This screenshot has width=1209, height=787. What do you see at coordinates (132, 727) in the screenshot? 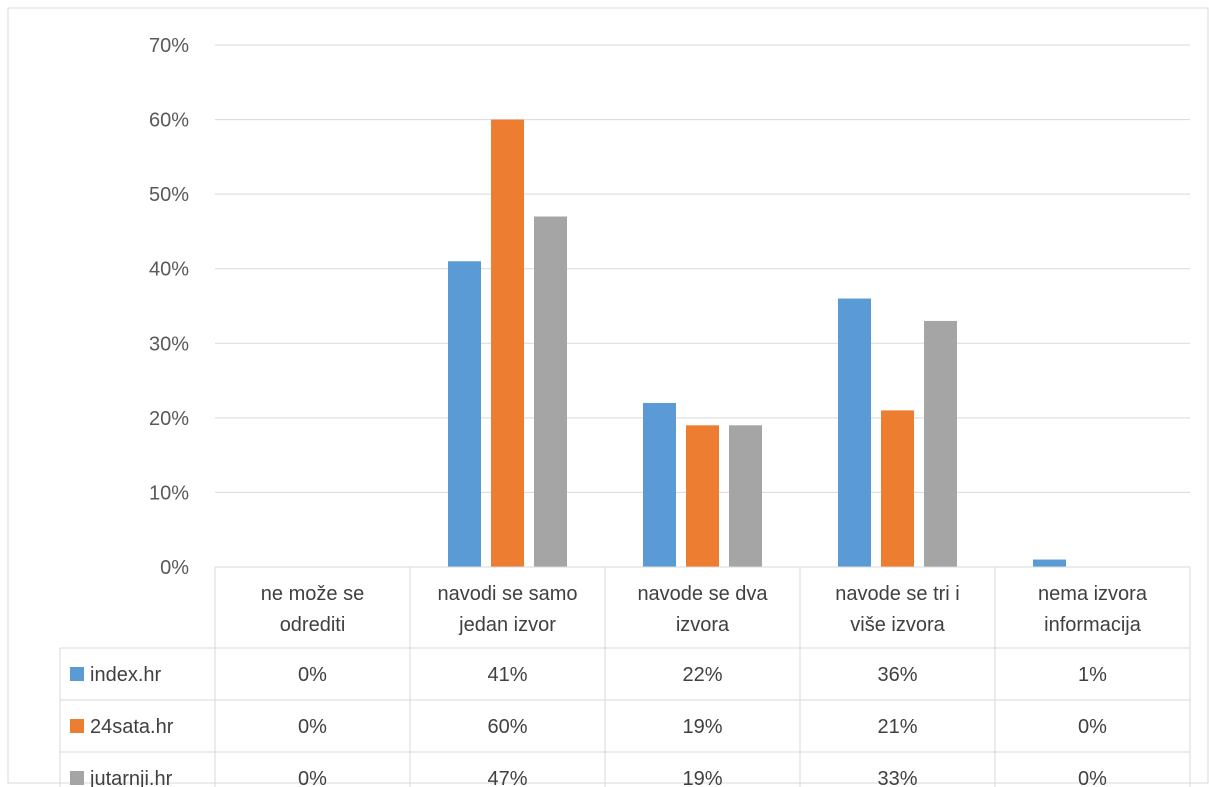
I see `legend-label: 24sata.hr` at bounding box center [132, 727].